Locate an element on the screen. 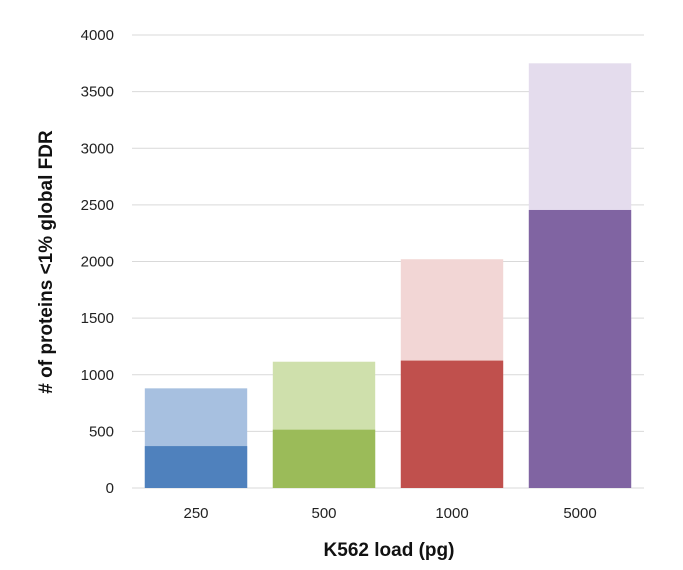  y-axis-tick-labels: 0 500 1000 1500 2000 2500 3000 3500 4000 is located at coordinates (97, 262).